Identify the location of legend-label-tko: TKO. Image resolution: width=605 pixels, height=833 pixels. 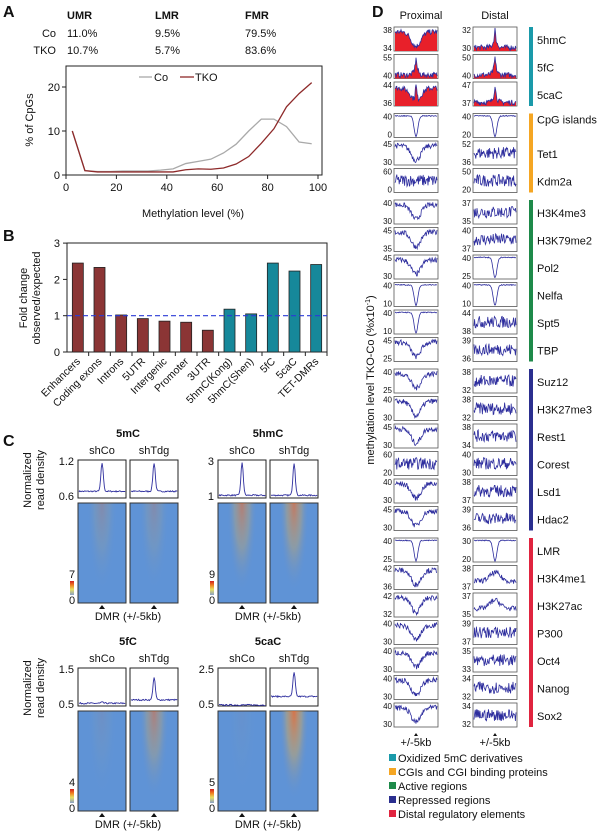
(206, 78).